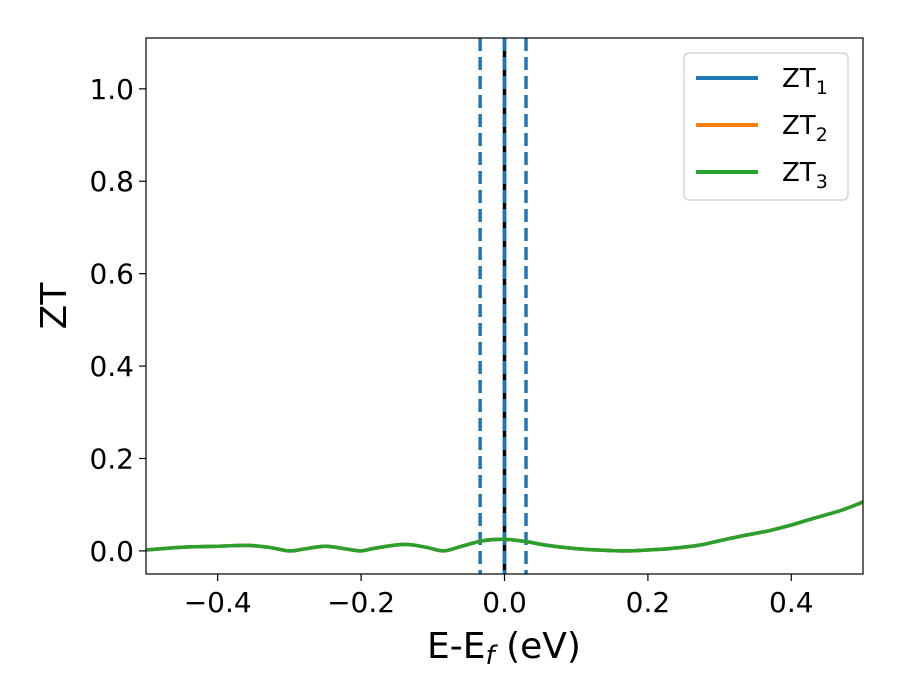  I want to click on y-tick-label: 0.8, so click(111, 181).